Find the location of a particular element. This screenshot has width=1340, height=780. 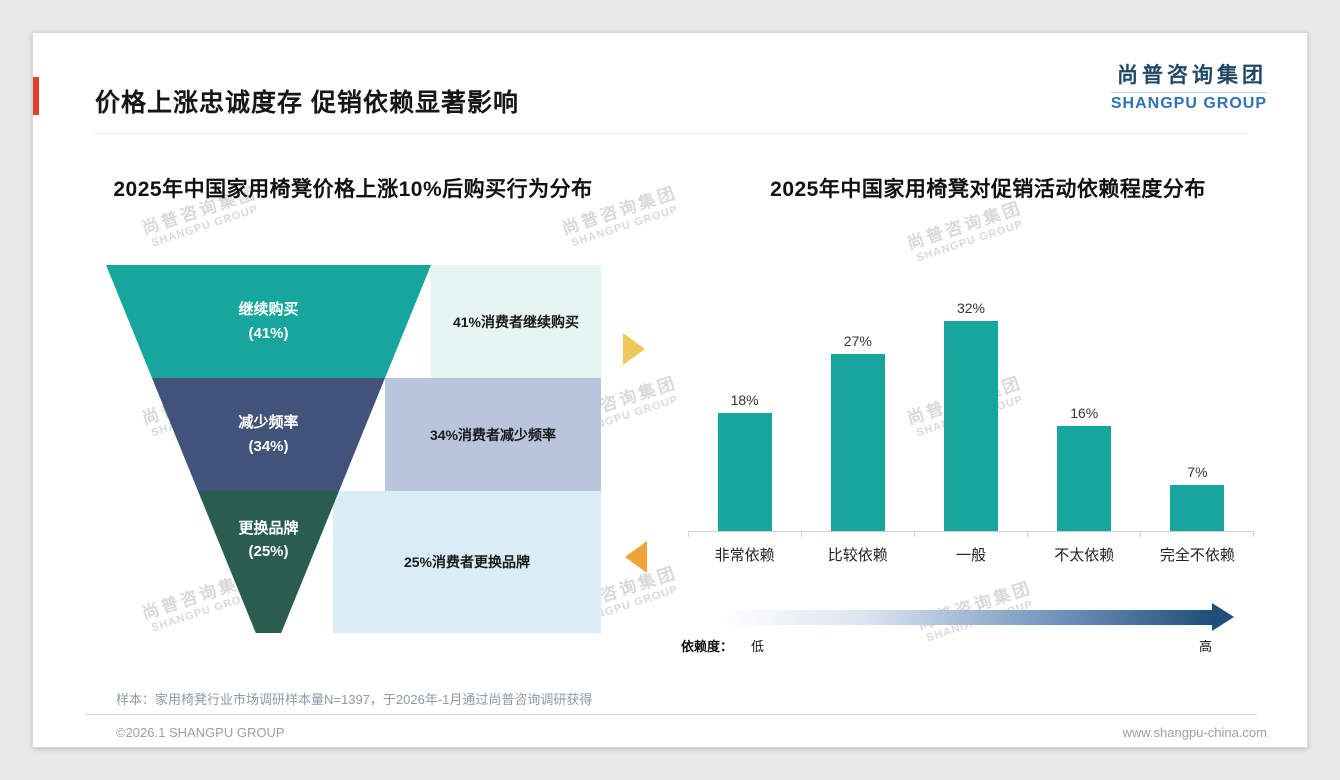

dependency-gradient-arrowhead-icon is located at coordinates (1223, 617).